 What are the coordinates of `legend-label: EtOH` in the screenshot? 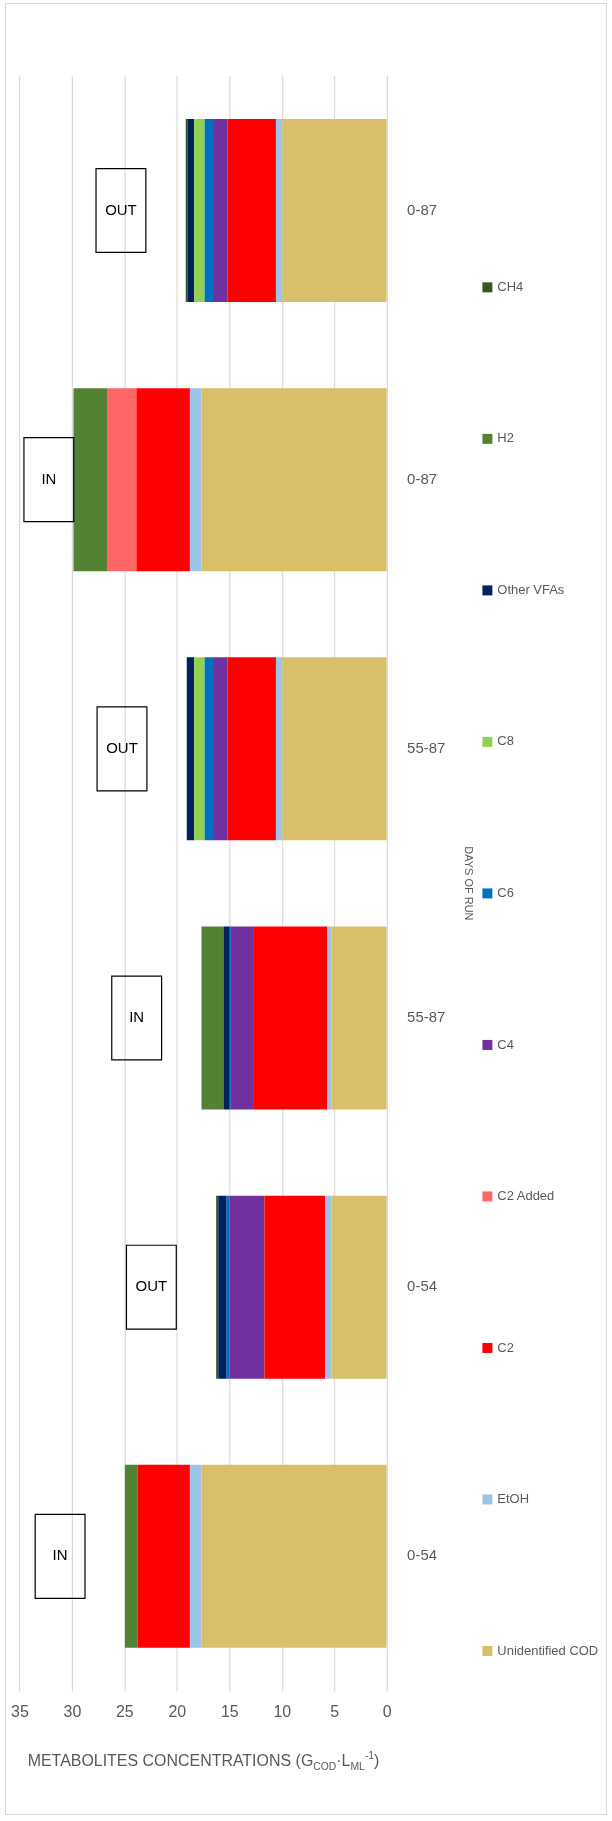 It's located at (513, 1499).